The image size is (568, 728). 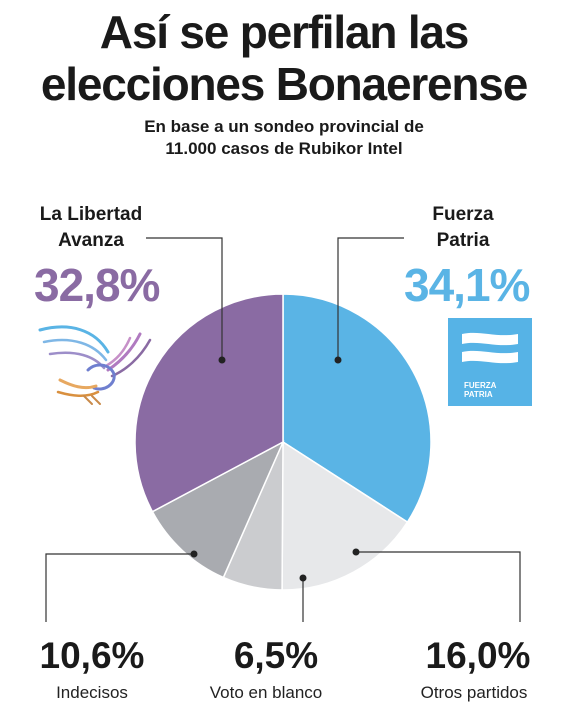 What do you see at coordinates (478, 655) in the screenshot?
I see `otros-percentage: 16,0%` at bounding box center [478, 655].